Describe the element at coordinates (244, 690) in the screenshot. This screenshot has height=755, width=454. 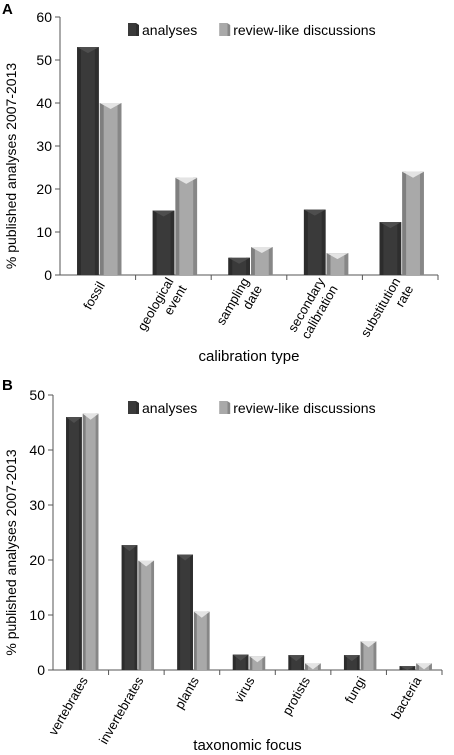
I see `x-category-label: virus` at that location.